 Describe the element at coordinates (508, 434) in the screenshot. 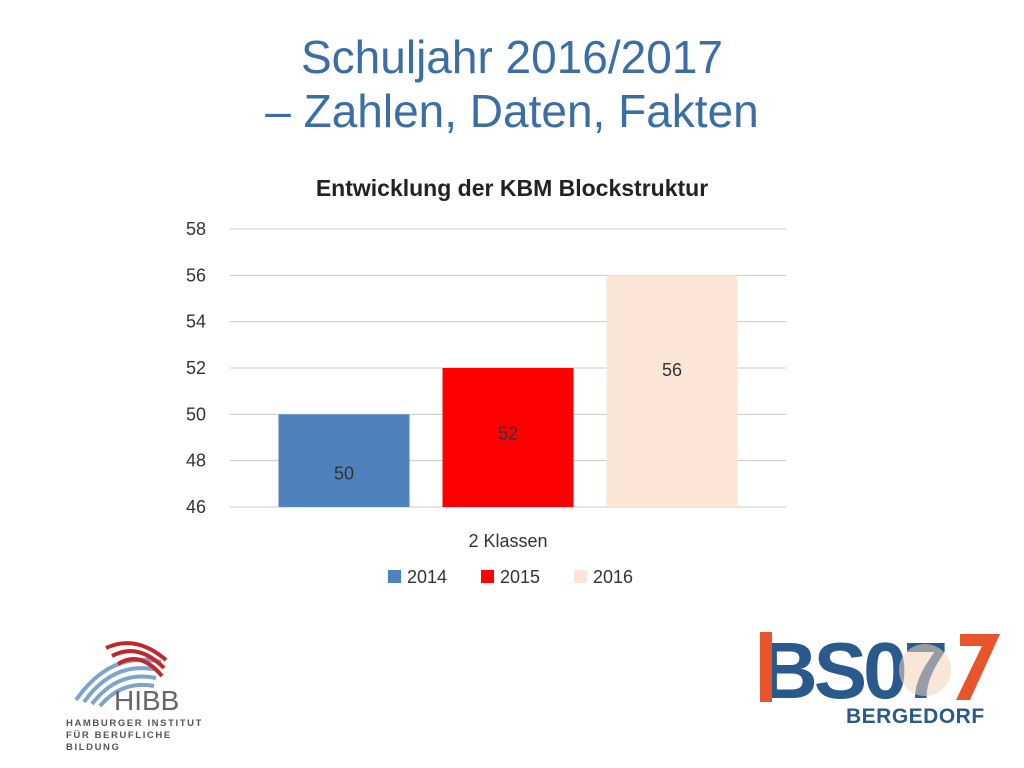

I see `data-label-2015: 52` at that location.